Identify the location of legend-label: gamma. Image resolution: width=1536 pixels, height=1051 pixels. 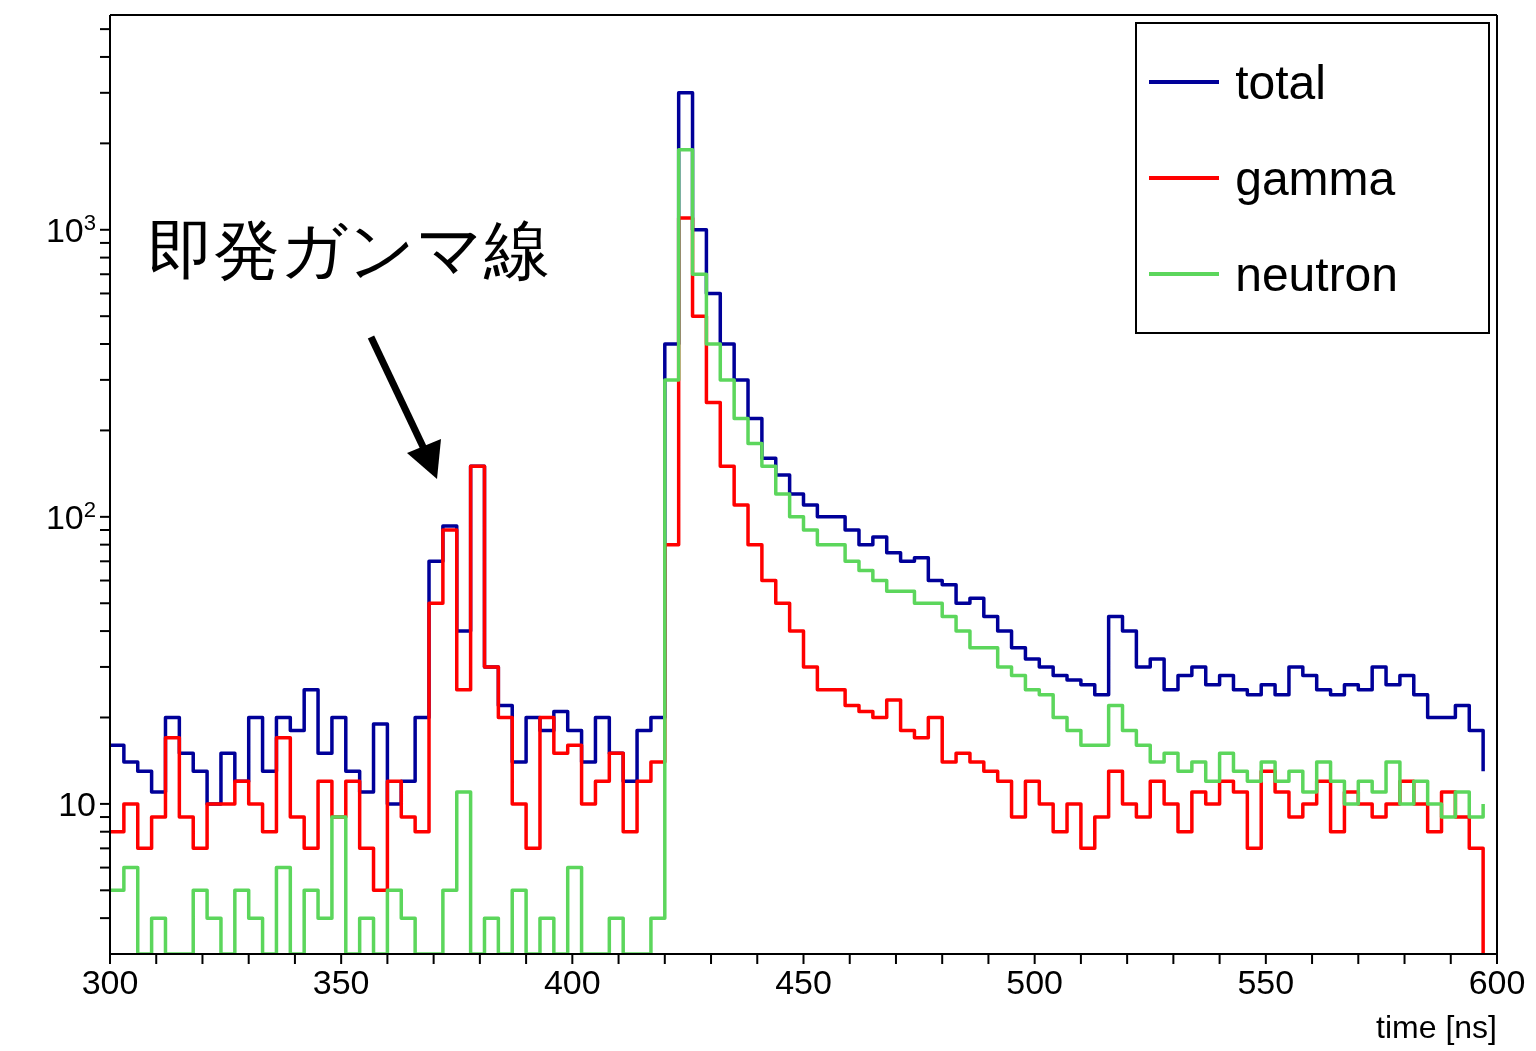
(1315, 178).